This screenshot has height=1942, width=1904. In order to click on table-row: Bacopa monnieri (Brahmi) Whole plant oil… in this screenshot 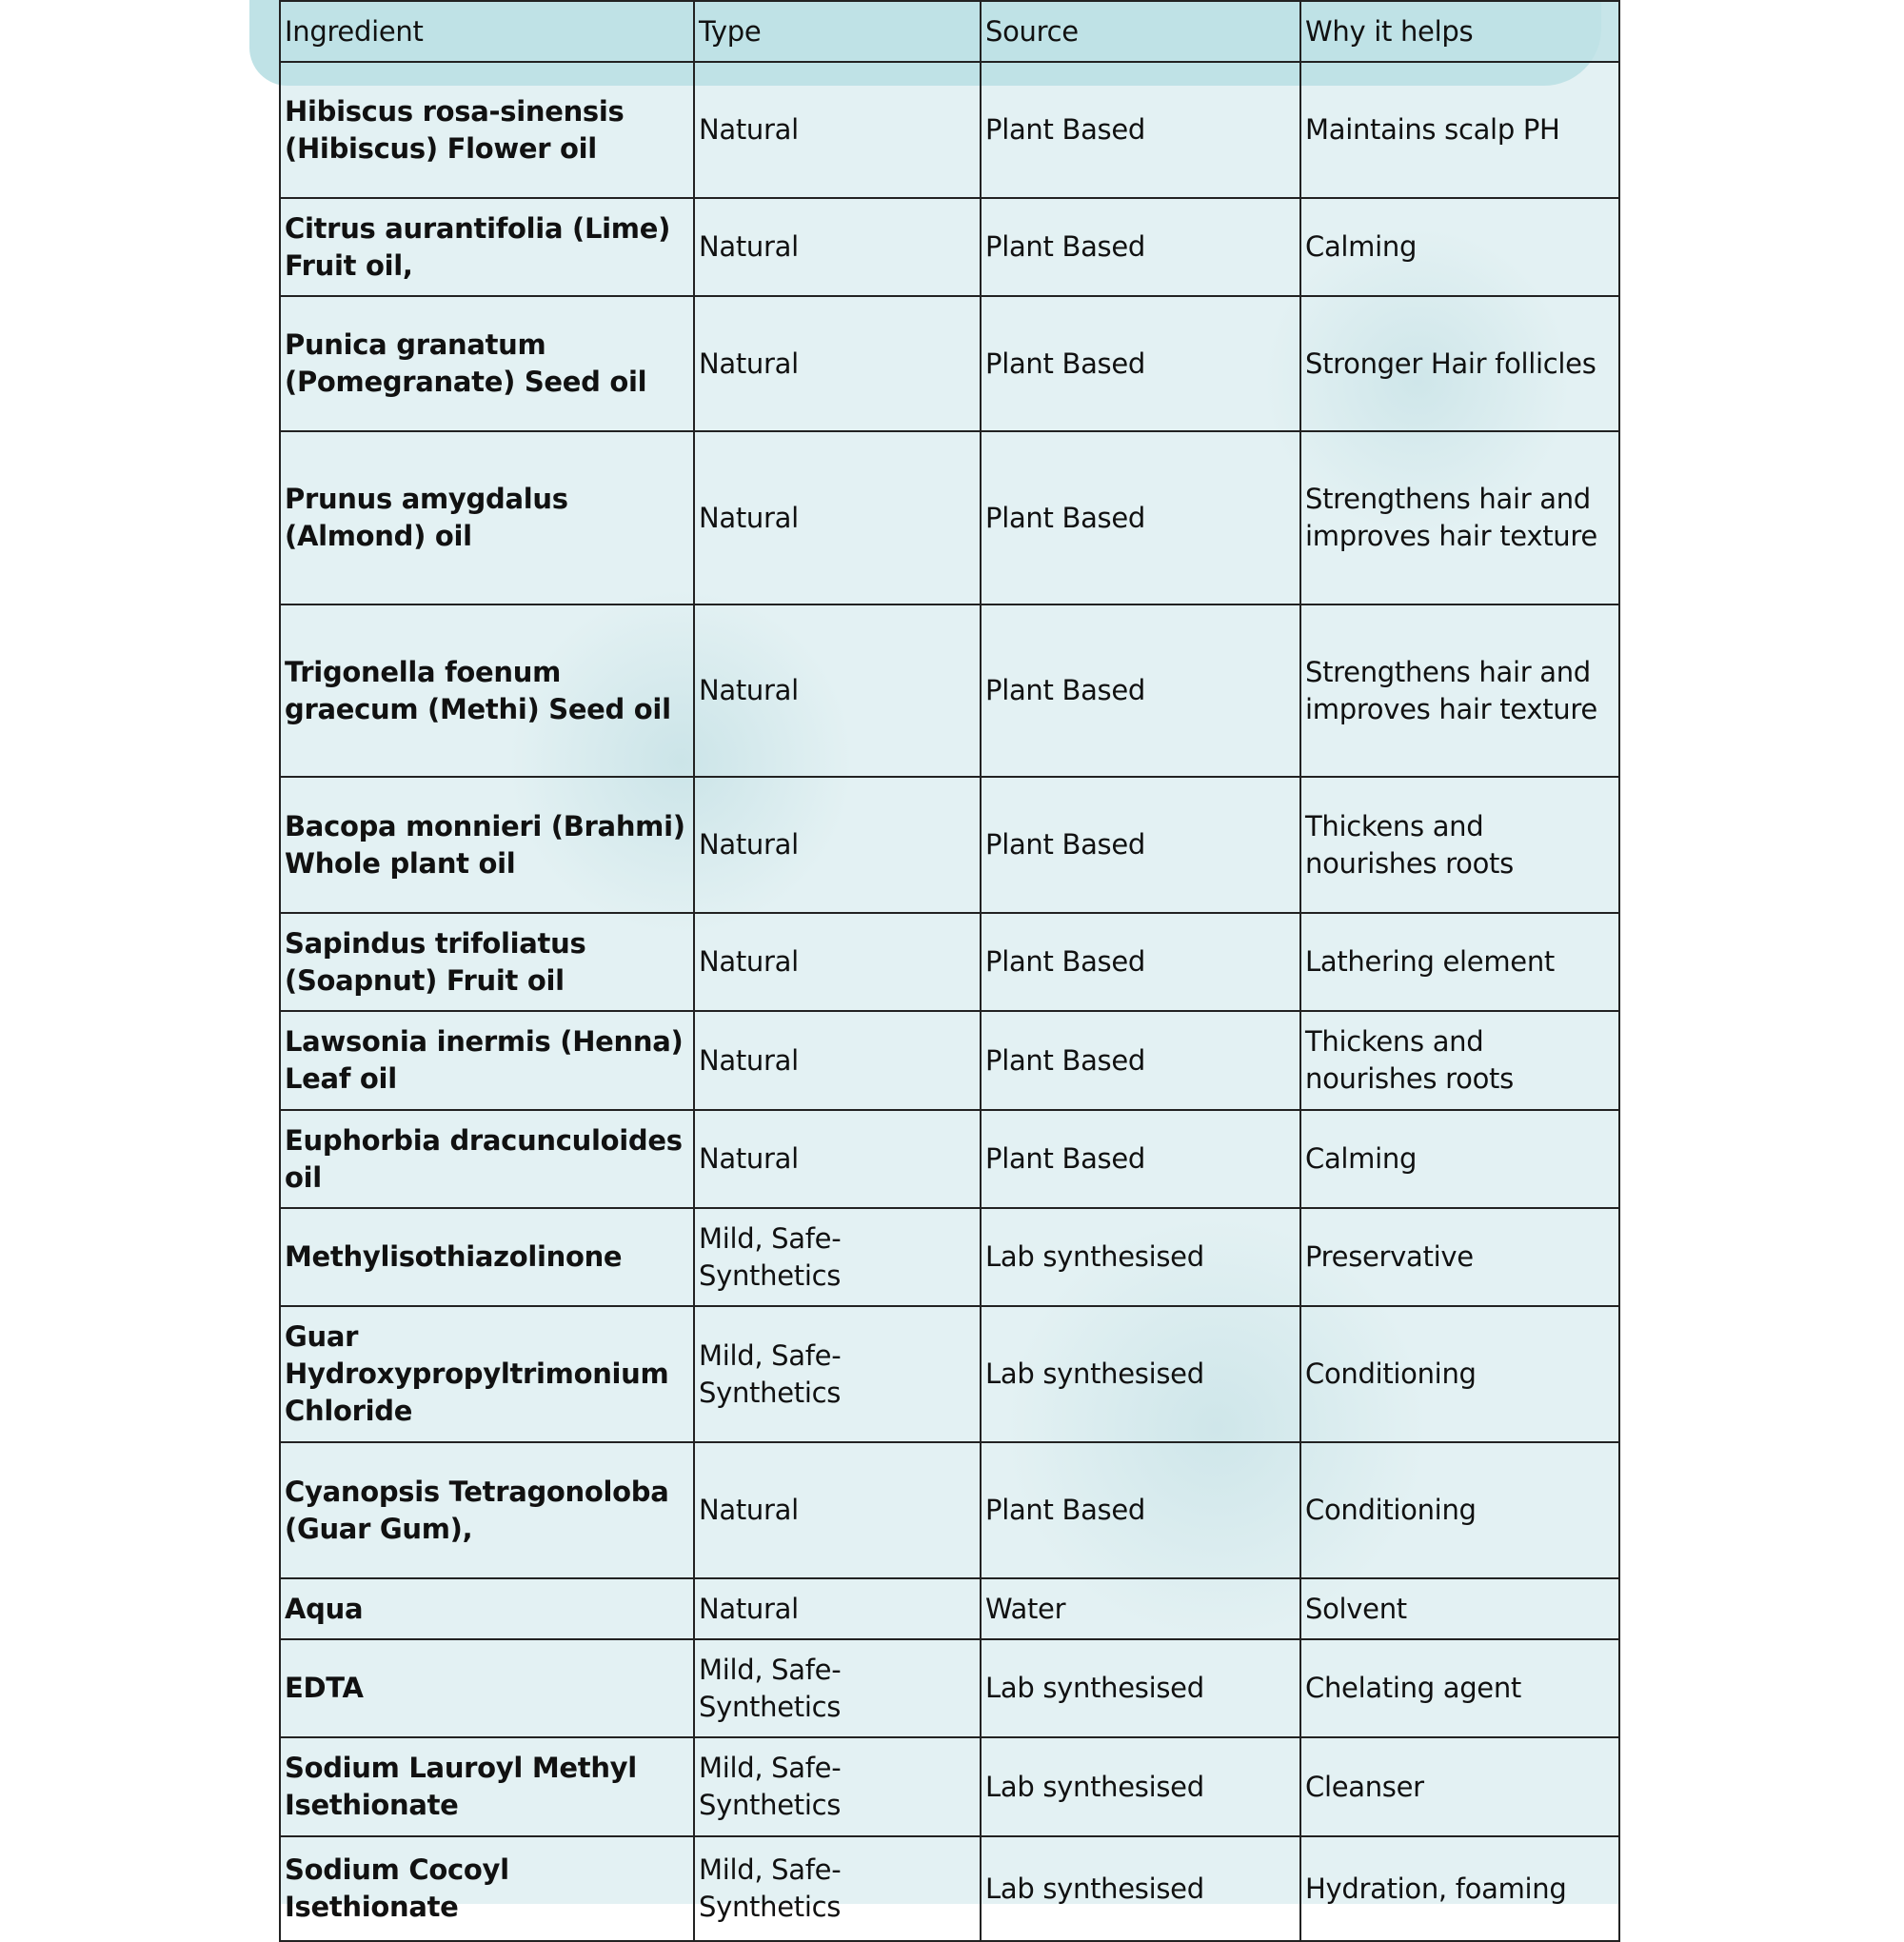, I will do `click(949, 845)`.